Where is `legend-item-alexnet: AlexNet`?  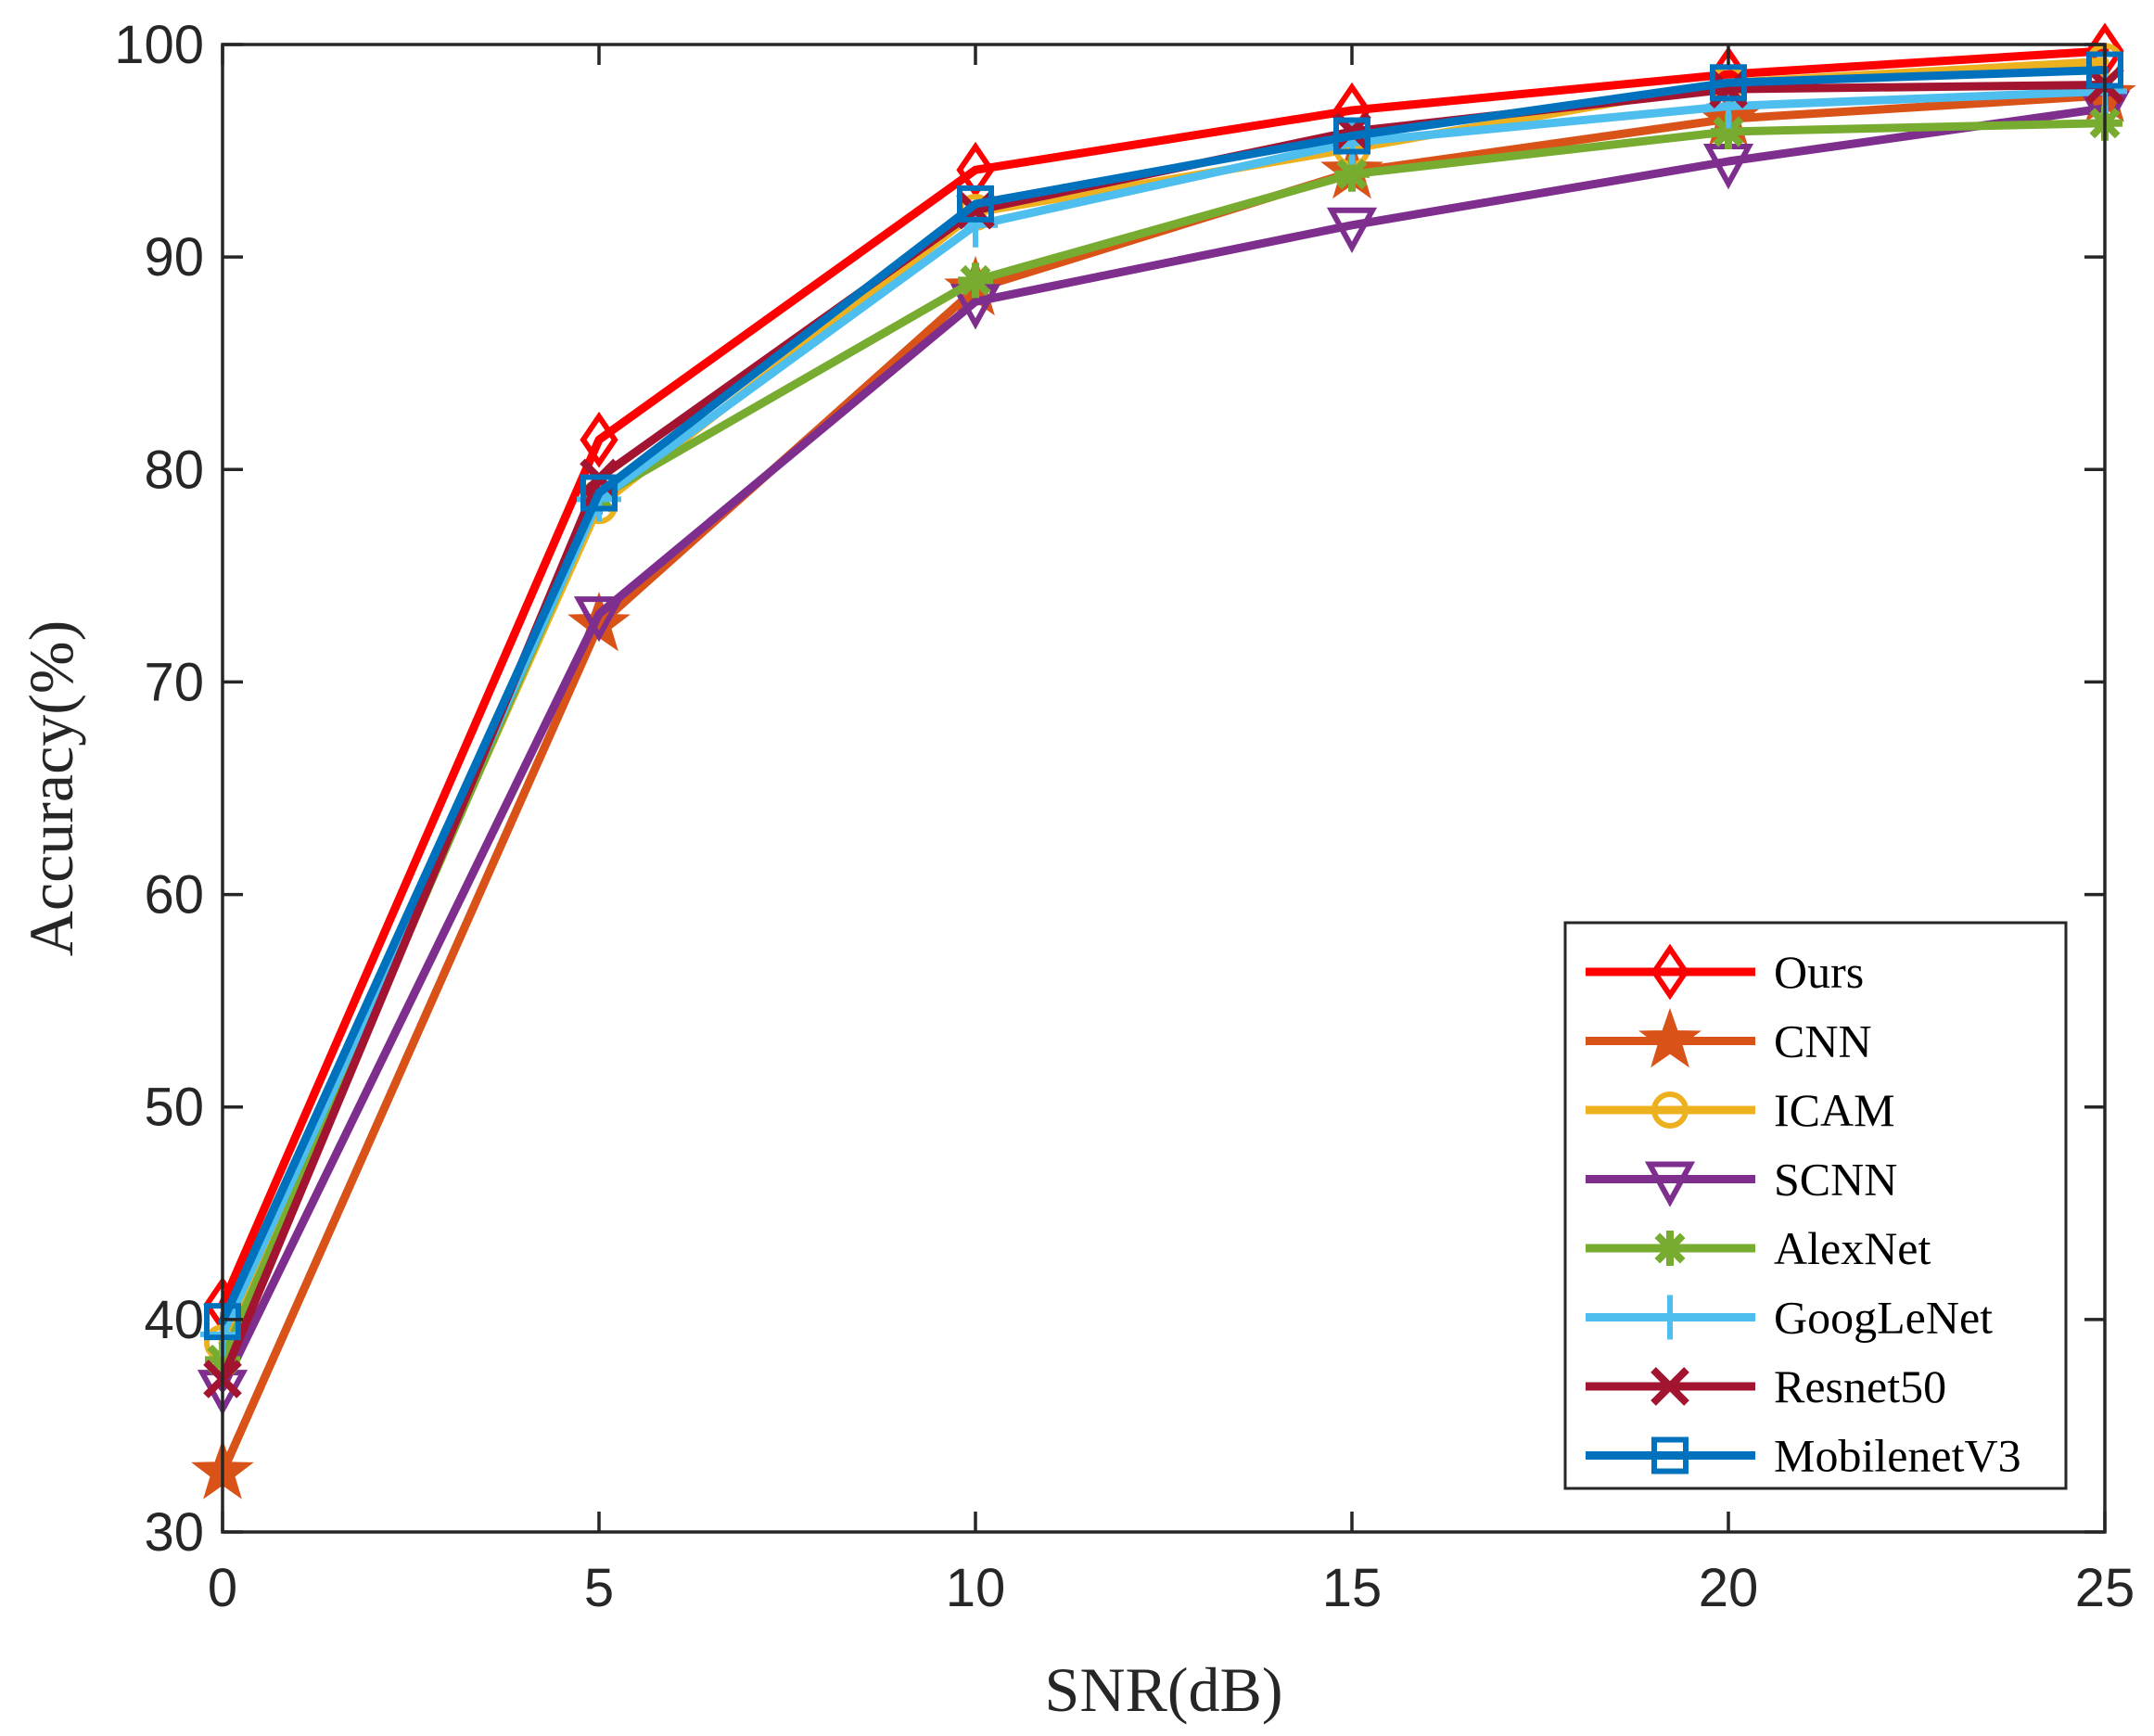 legend-item-alexnet: AlexNet is located at coordinates (1758, 1248).